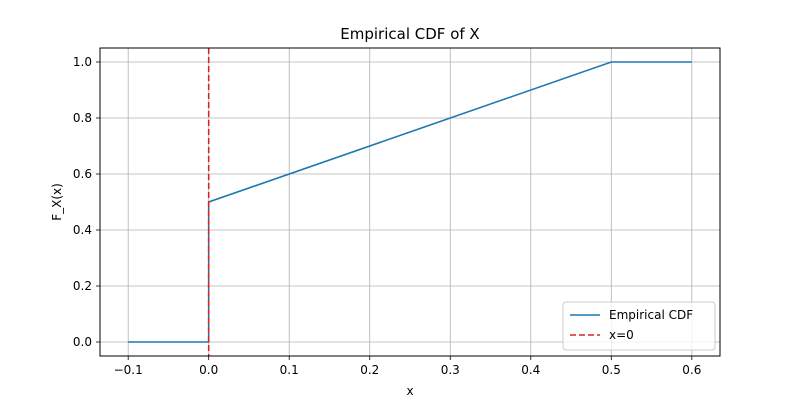 The height and width of the screenshot is (400, 800). What do you see at coordinates (450, 370) in the screenshot?
I see `x-tick-label: 0.3` at bounding box center [450, 370].